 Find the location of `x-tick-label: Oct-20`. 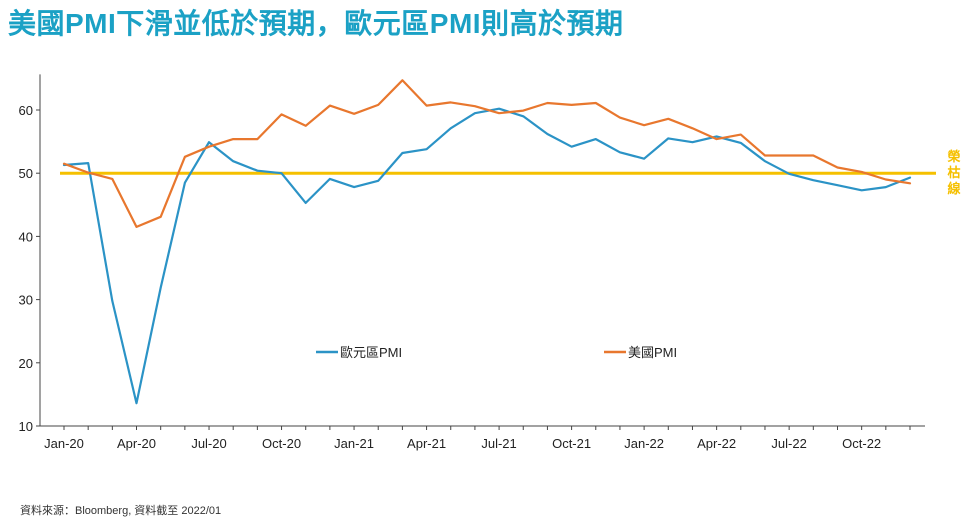

x-tick-label: Oct-20 is located at coordinates (281, 443).